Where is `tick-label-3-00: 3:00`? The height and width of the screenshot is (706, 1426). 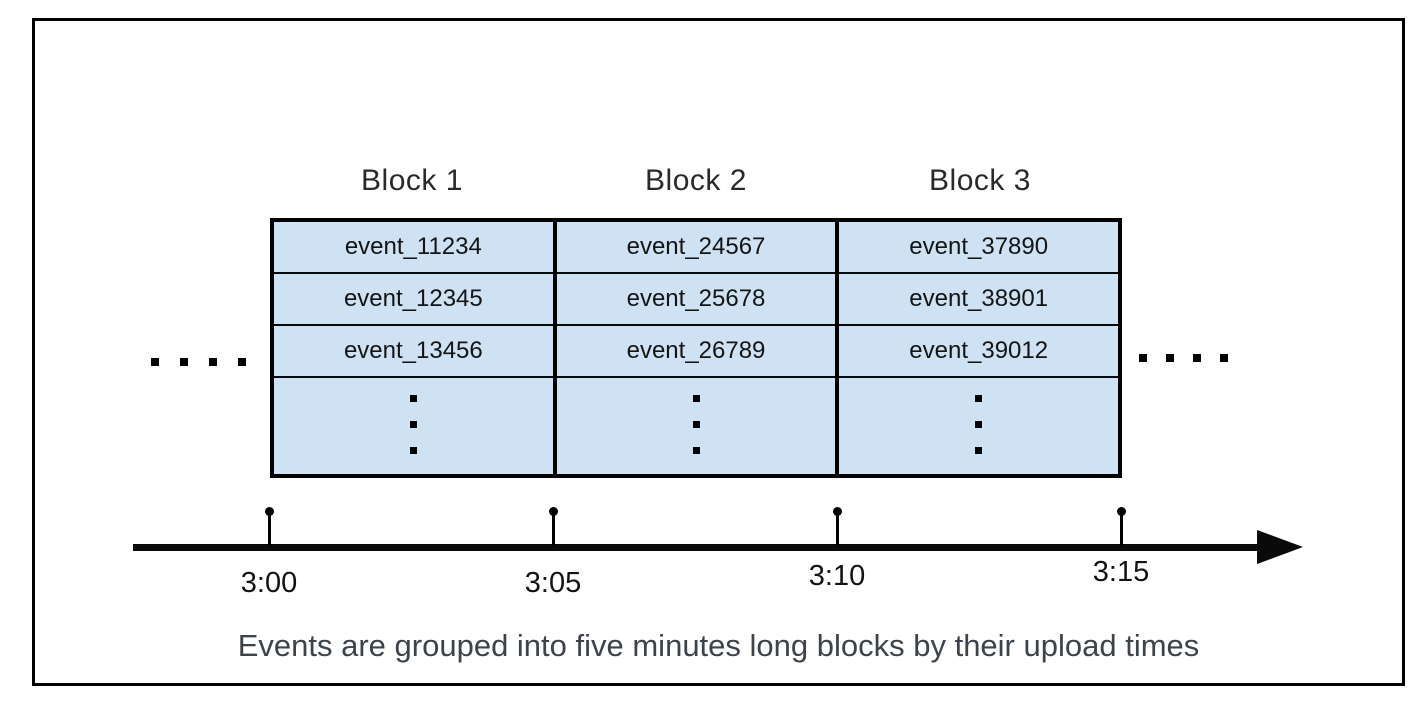
tick-label-3-00: 3:00 is located at coordinates (269, 583).